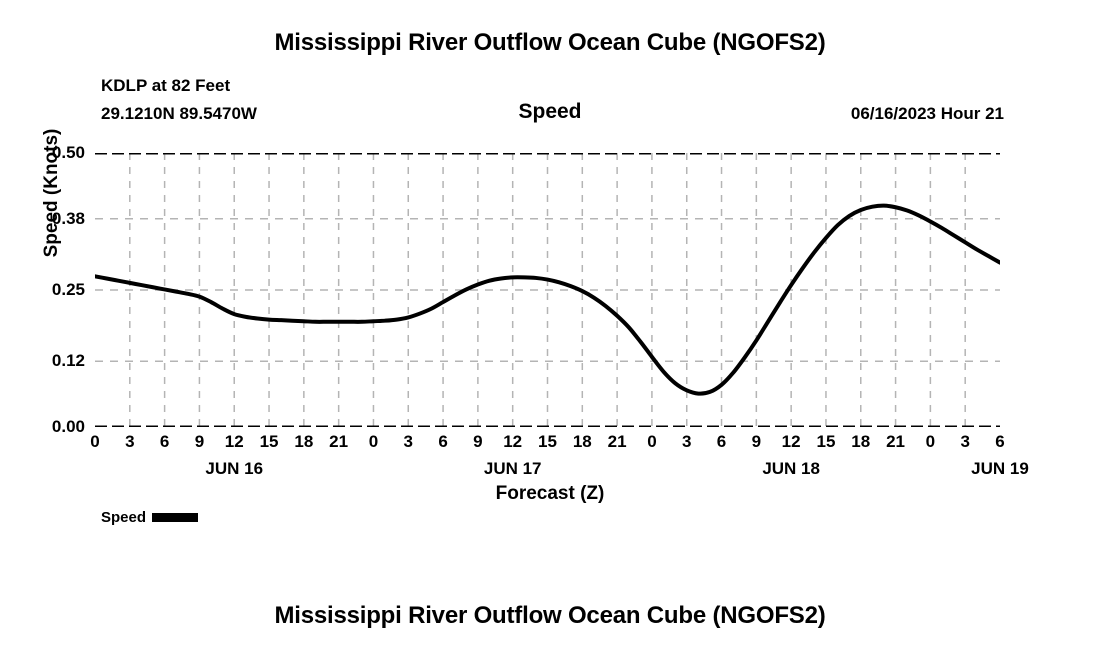  What do you see at coordinates (68, 152) in the screenshot?
I see `y-tick-label: 0.50` at bounding box center [68, 152].